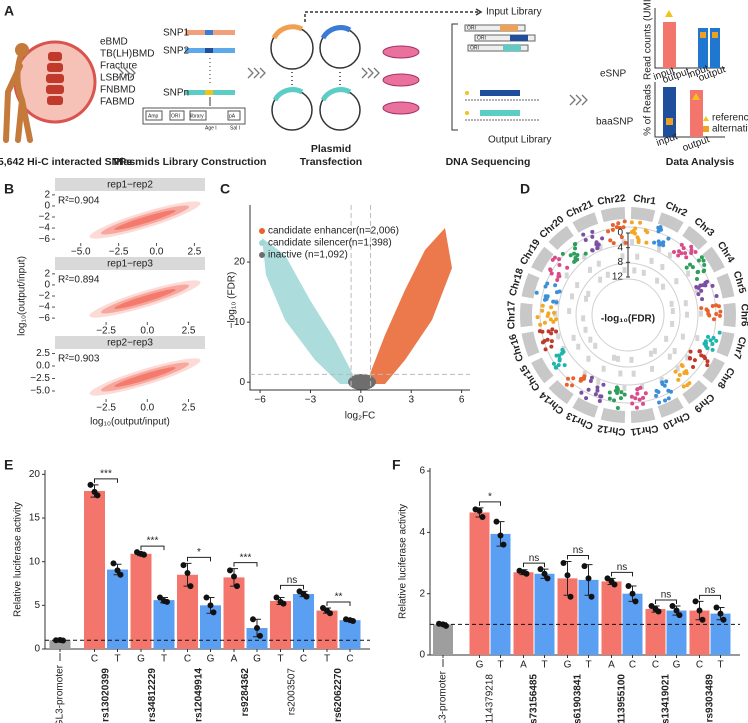  What do you see at coordinates (117, 102) in the screenshot?
I see `trait-label: FABMD` at bounding box center [117, 102].